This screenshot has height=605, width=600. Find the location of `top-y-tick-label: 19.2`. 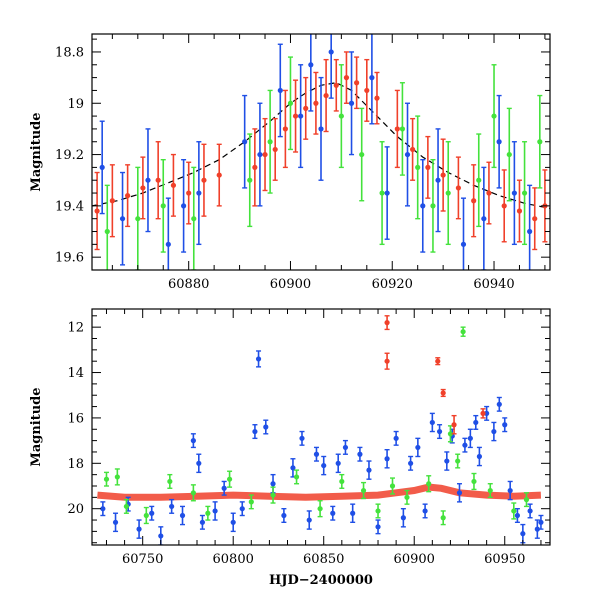

top-y-tick-label: 19.2 is located at coordinates (69, 155).